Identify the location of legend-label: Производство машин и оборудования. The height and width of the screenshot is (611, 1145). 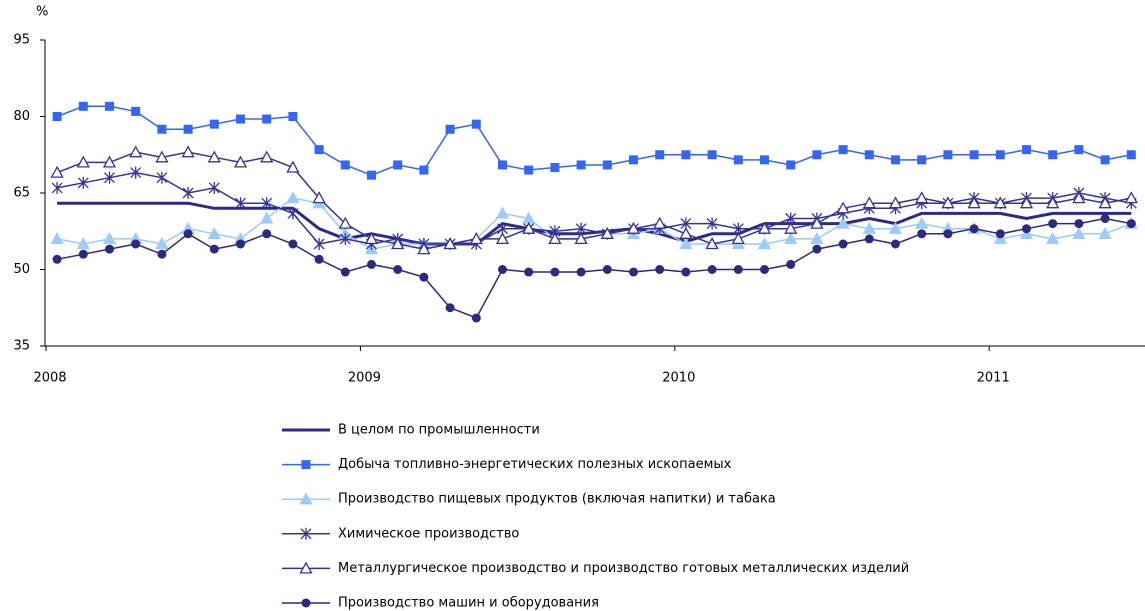
(468, 603).